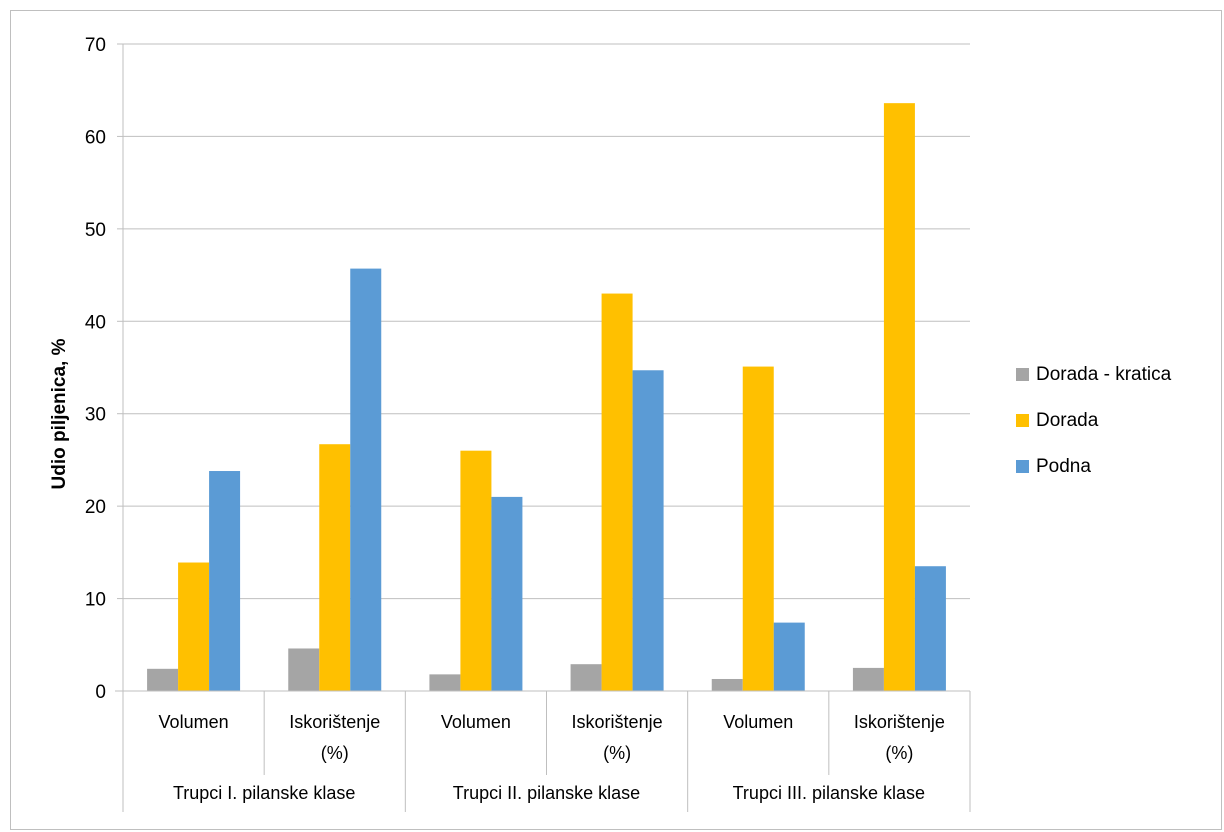  I want to click on y-tick-label: 50, so click(95, 230).